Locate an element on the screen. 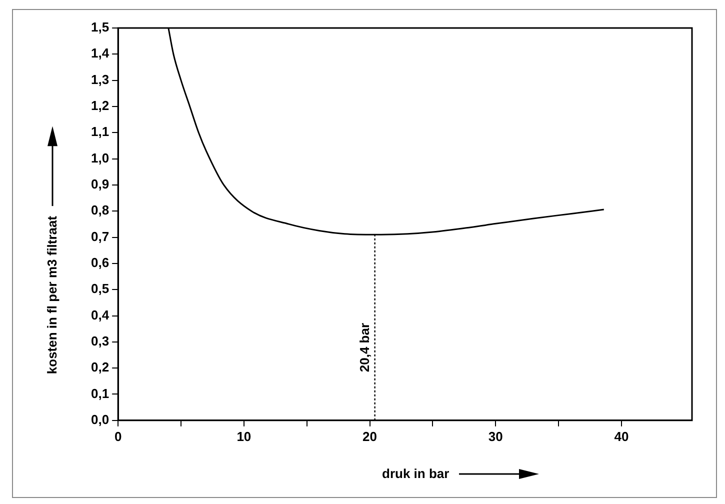 This screenshot has height=504, width=725. x-tick-label: 0 is located at coordinates (118, 436).